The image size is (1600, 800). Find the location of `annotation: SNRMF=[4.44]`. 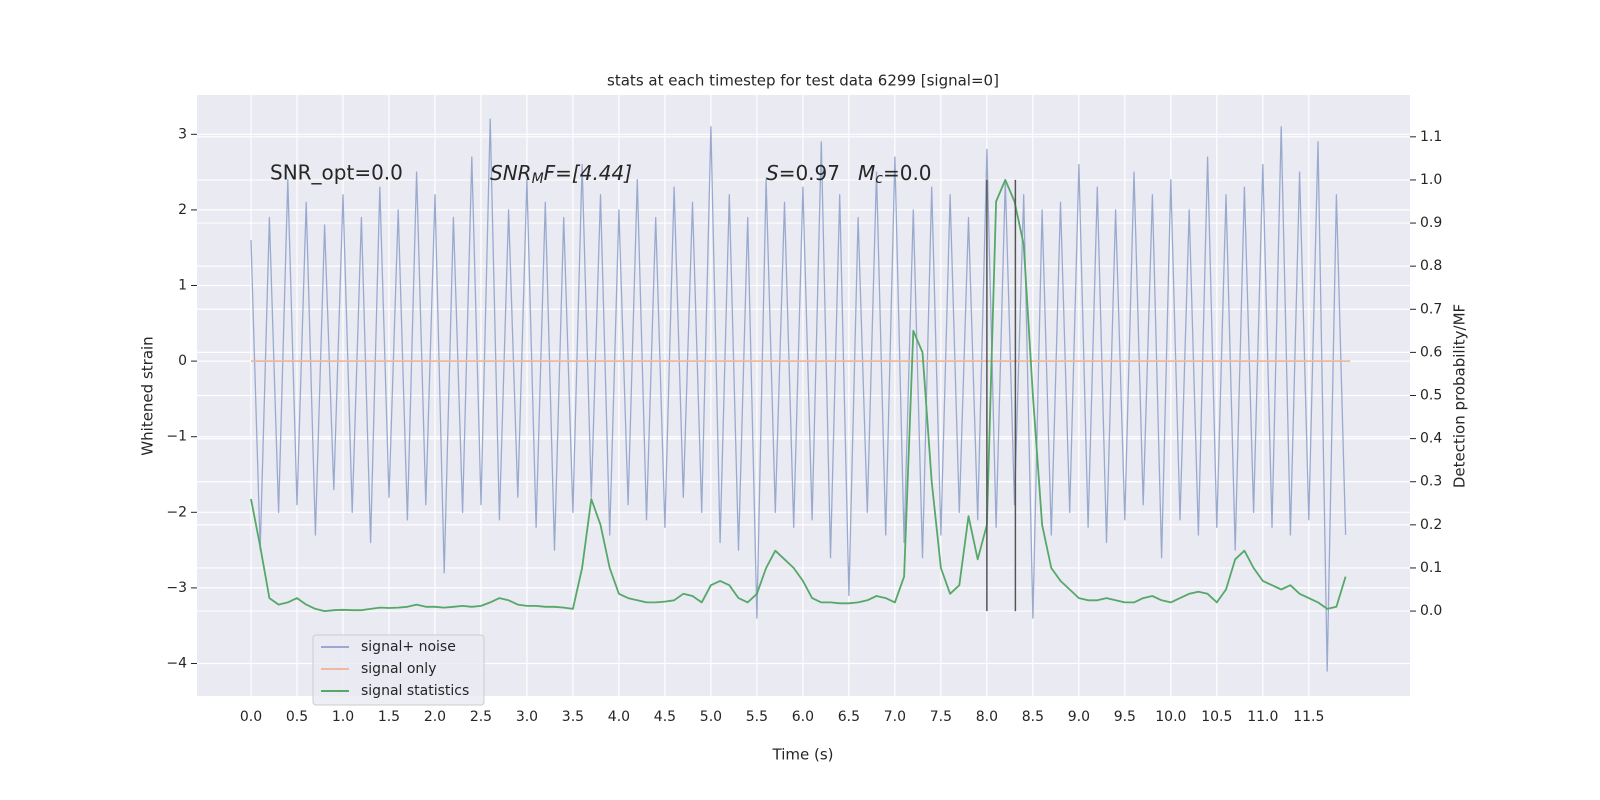

annotation: SNRMF=[4.44] is located at coordinates (561, 174).